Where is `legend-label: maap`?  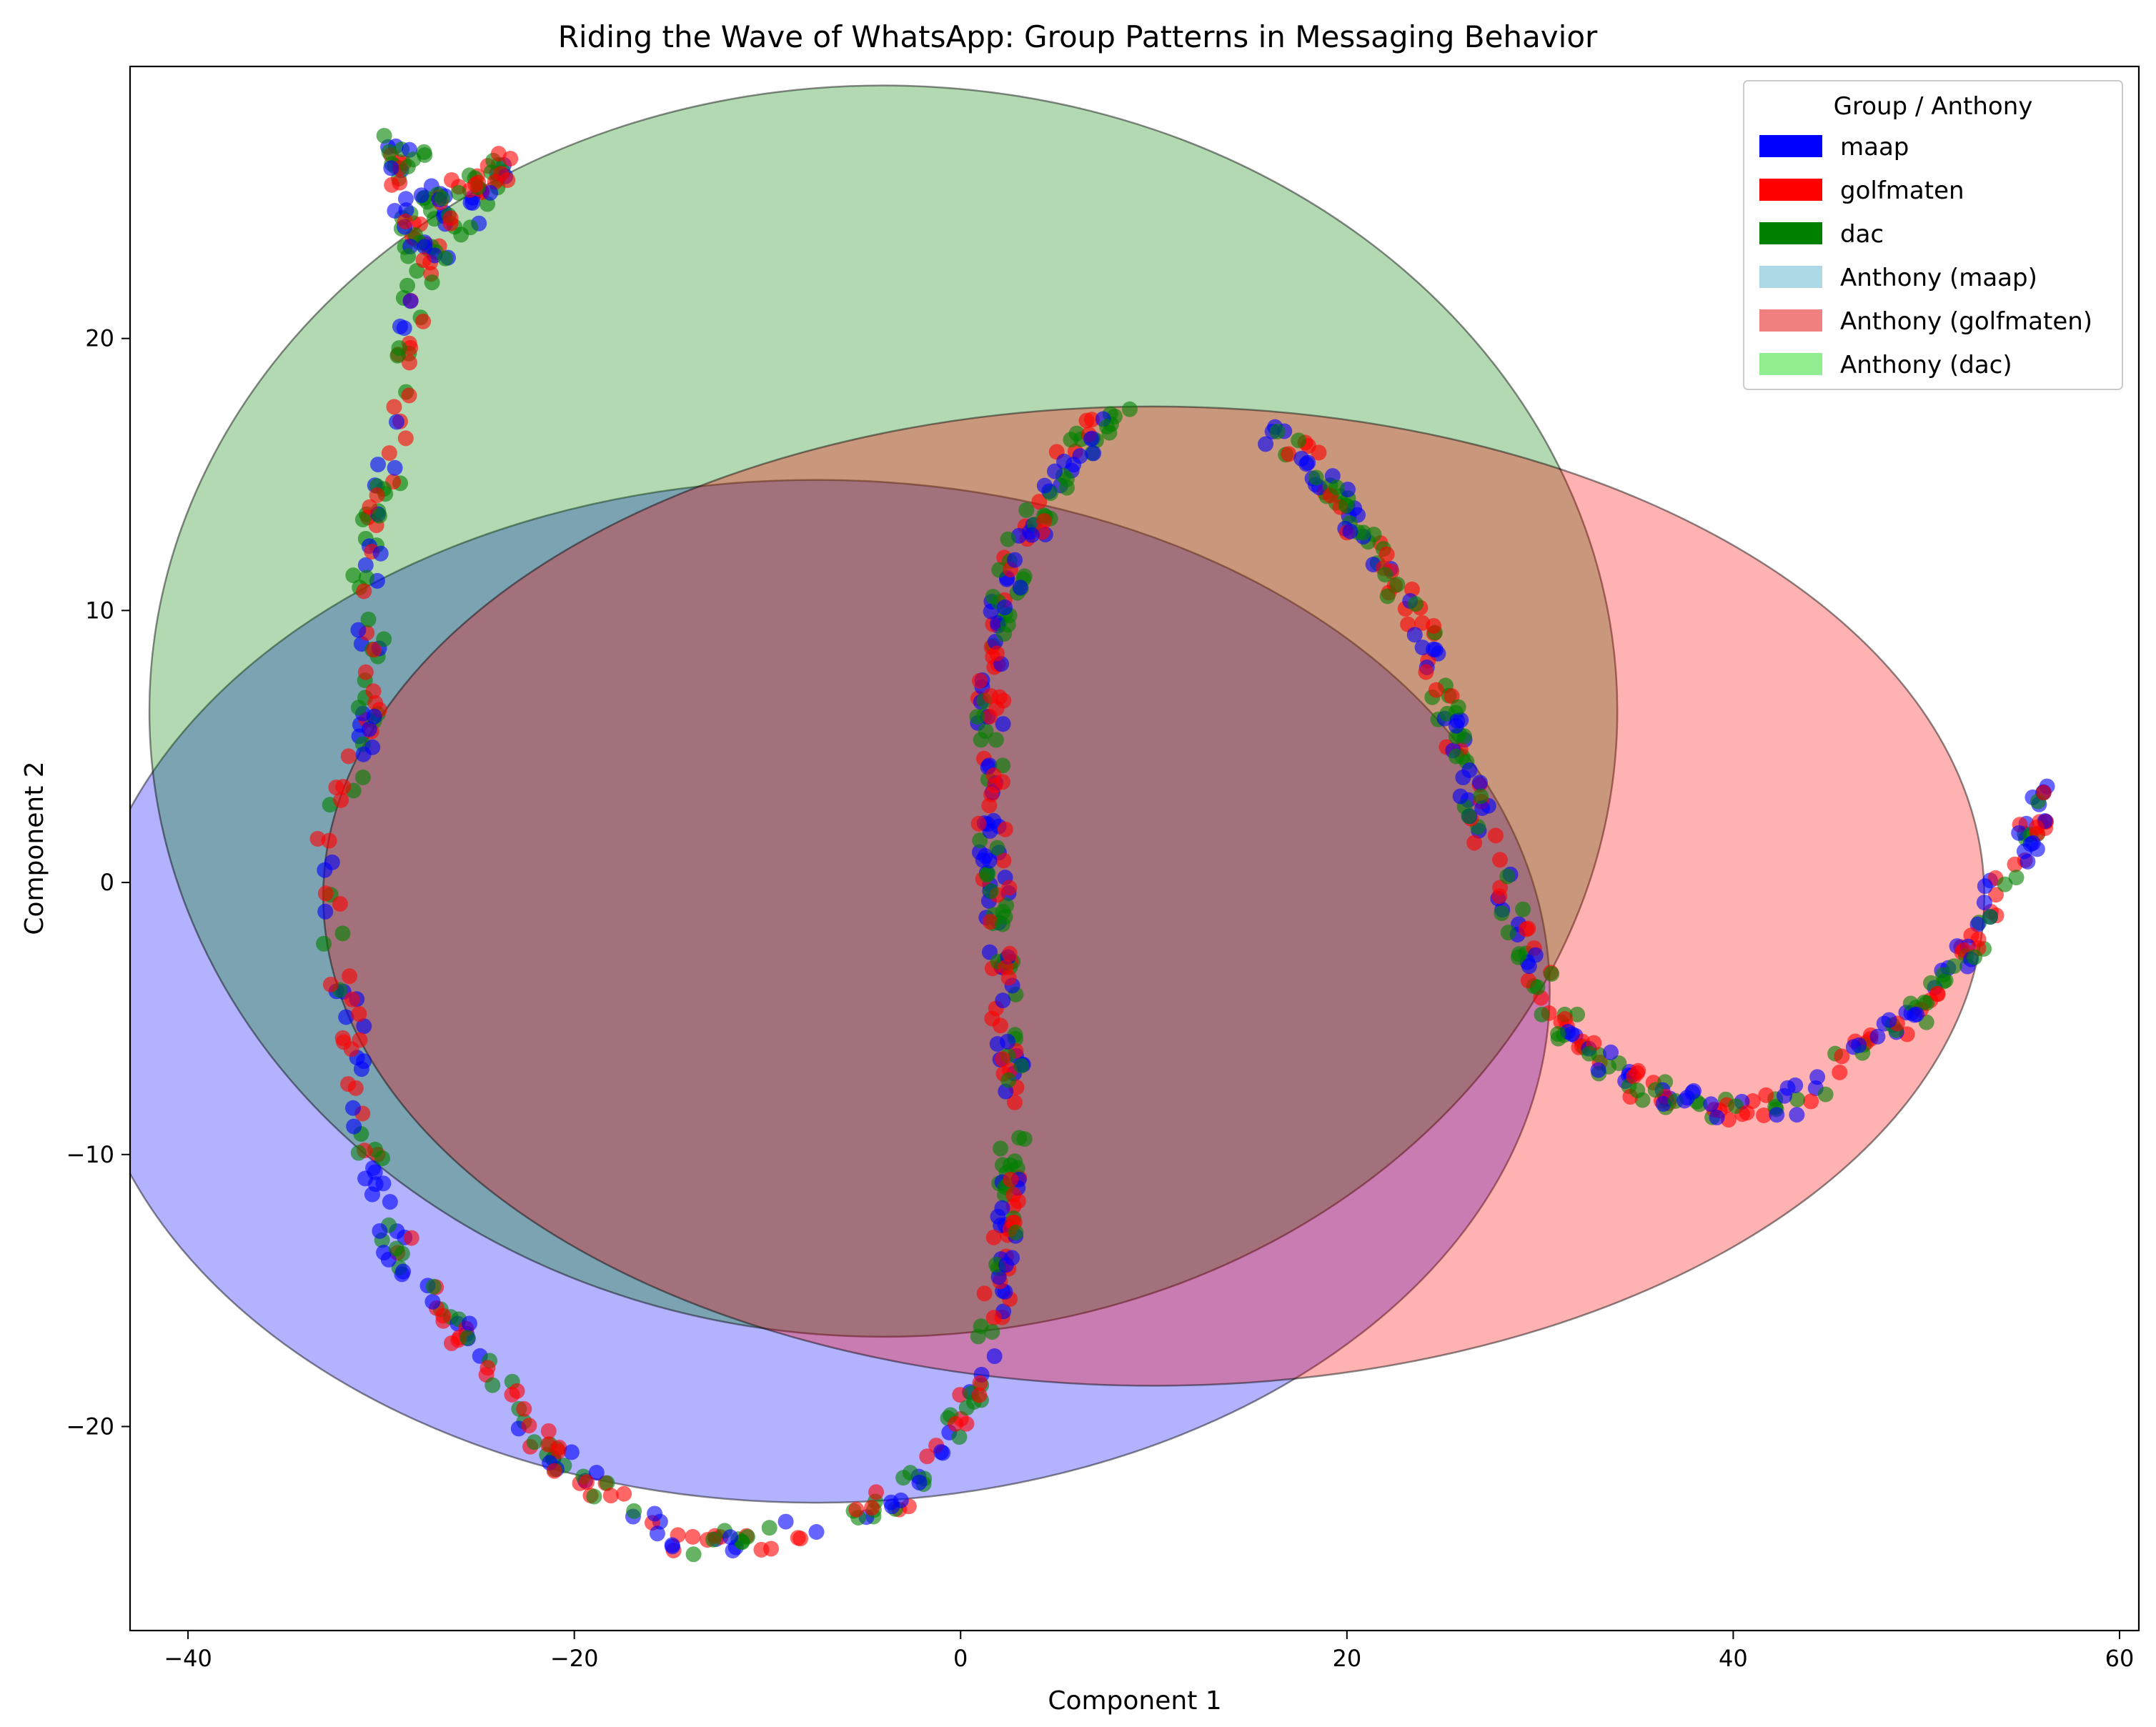
legend-label: maap is located at coordinates (1875, 147).